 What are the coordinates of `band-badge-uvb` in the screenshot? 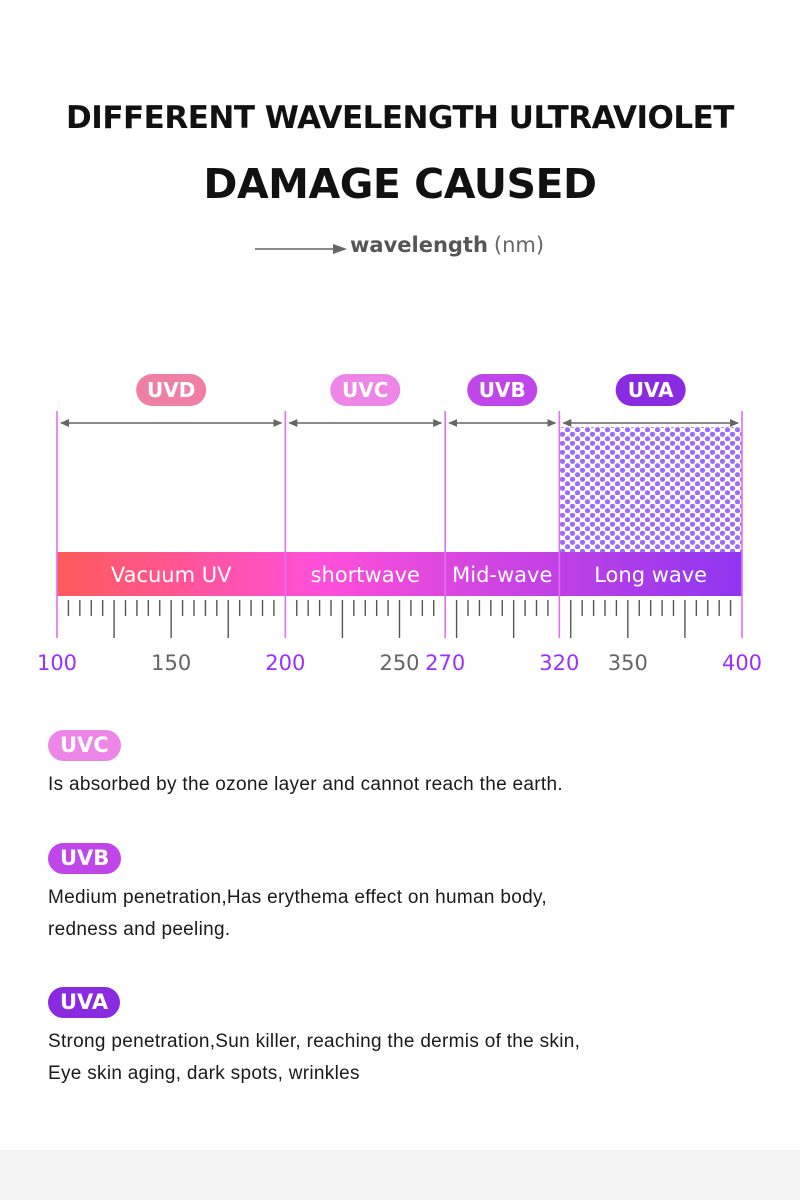 It's located at (502, 390).